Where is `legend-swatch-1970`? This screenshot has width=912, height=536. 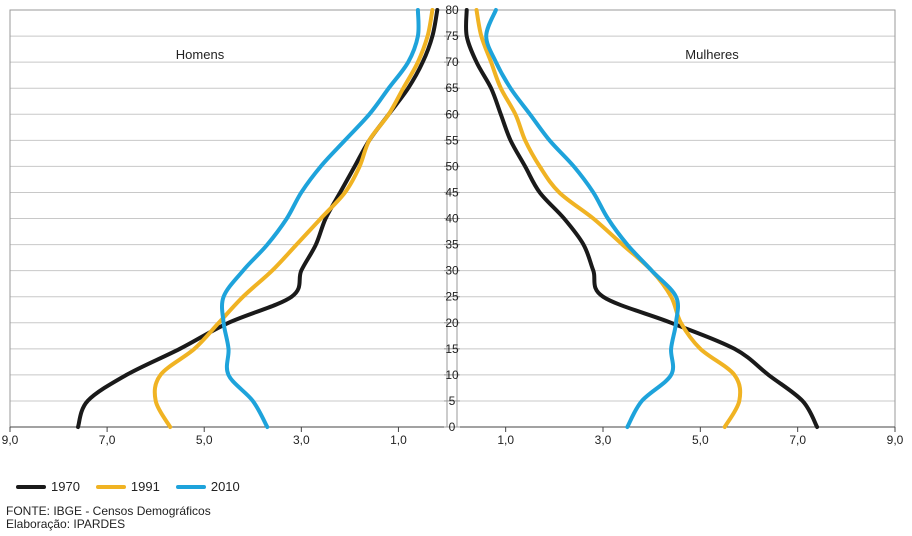
legend-swatch-1970 is located at coordinates (31, 486).